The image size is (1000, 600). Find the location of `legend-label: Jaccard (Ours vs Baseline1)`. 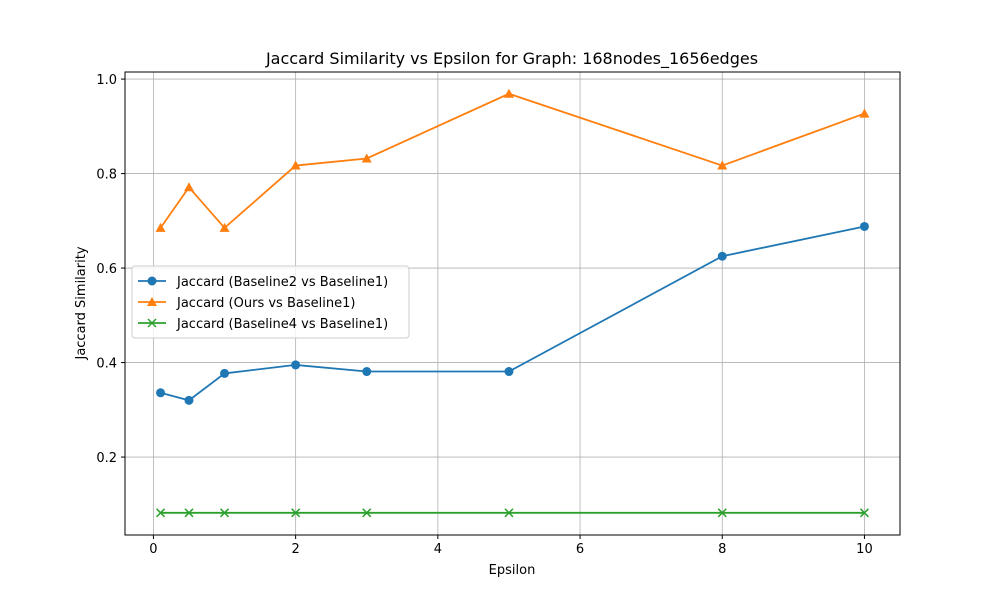

legend-label: Jaccard (Ours vs Baseline1) is located at coordinates (265, 303).